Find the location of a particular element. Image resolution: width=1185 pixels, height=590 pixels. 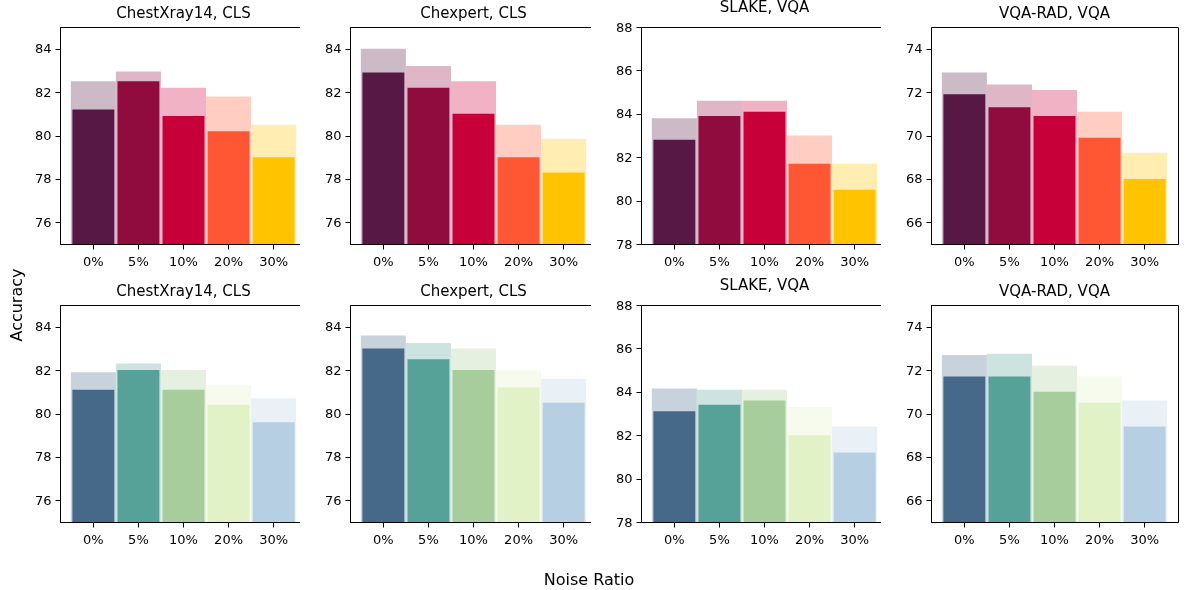

y-axis-title: Accuracy is located at coordinates (16, 305).